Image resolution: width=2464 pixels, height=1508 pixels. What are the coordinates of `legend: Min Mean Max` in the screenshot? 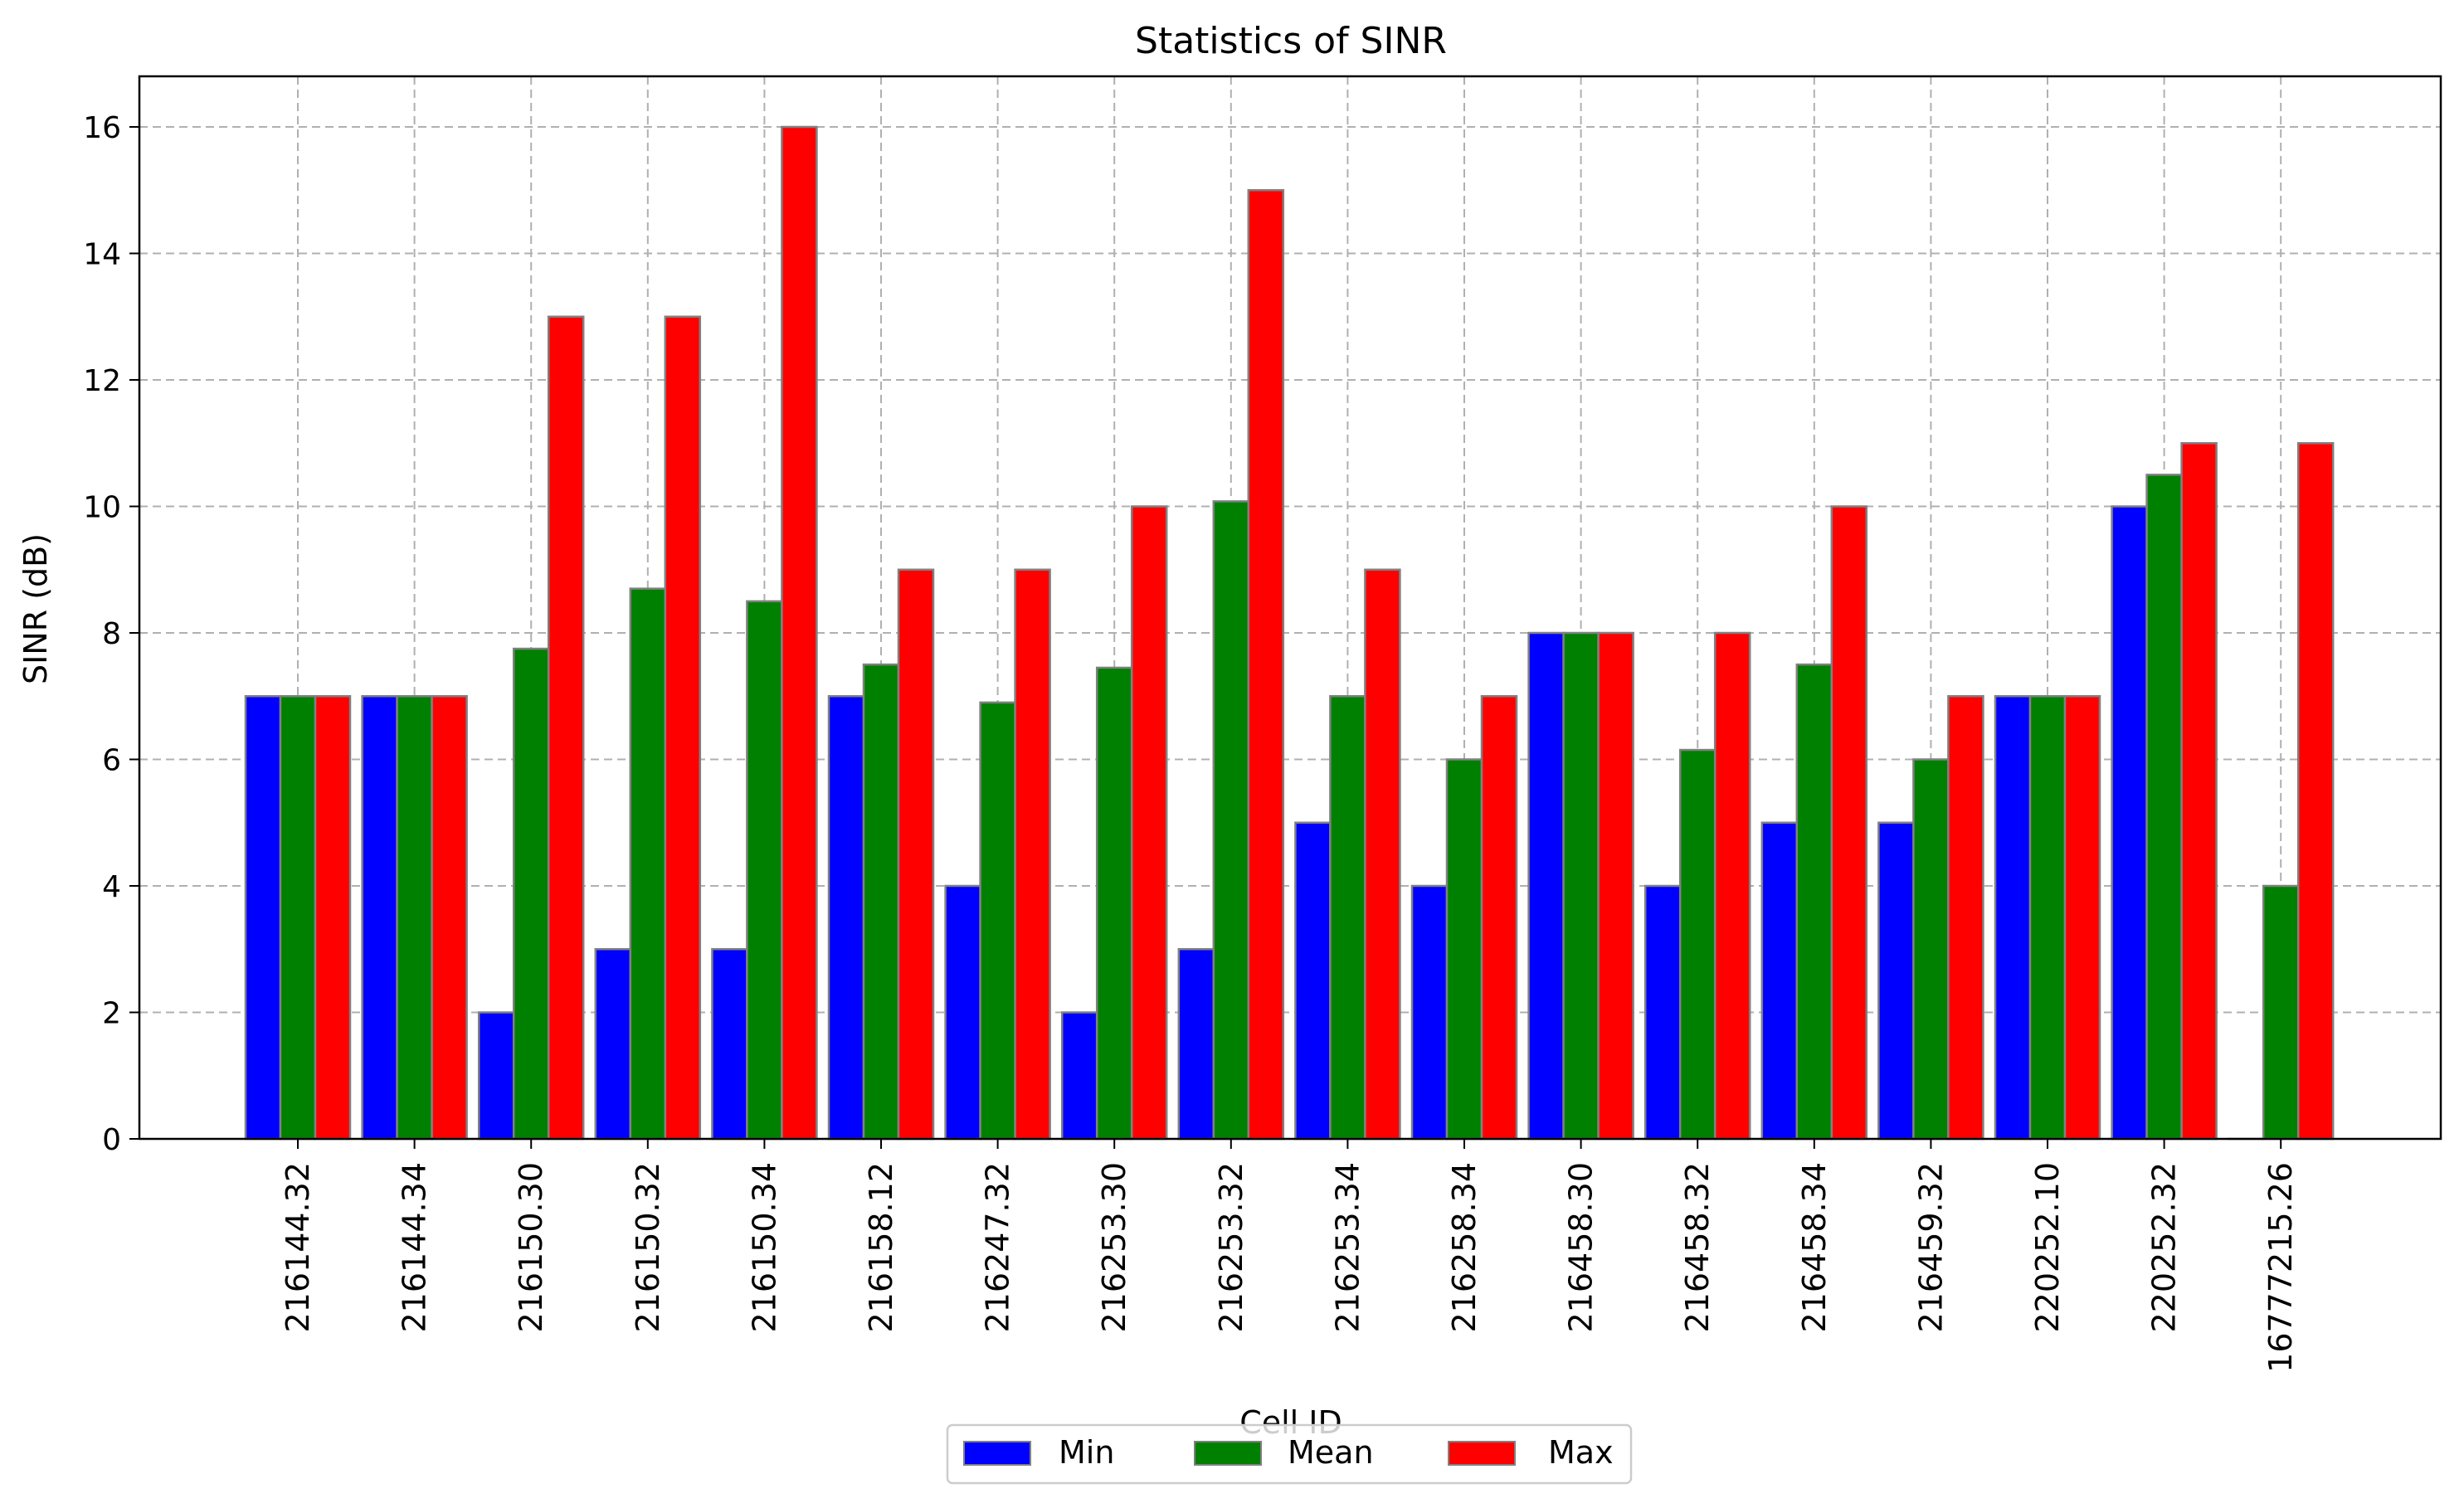 It's located at (1289, 1454).